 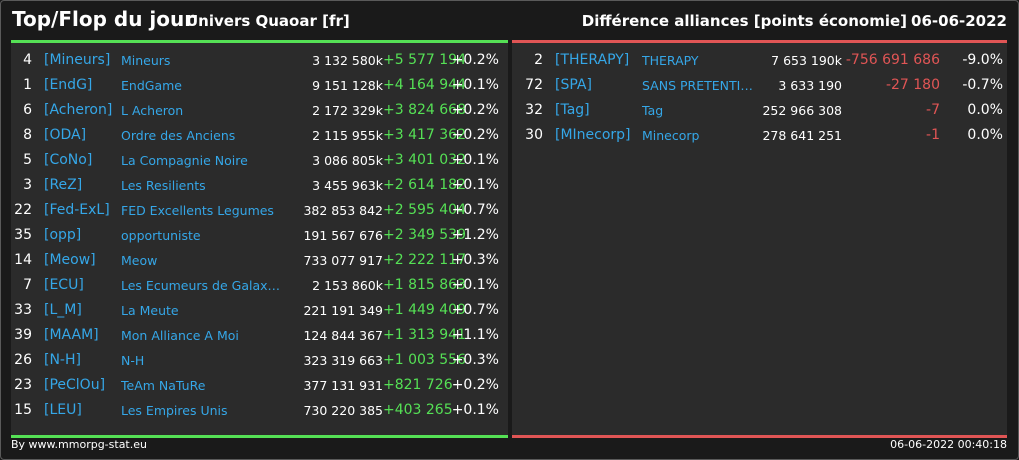 What do you see at coordinates (27, 185) in the screenshot?
I see `alliance-rank: 3` at bounding box center [27, 185].